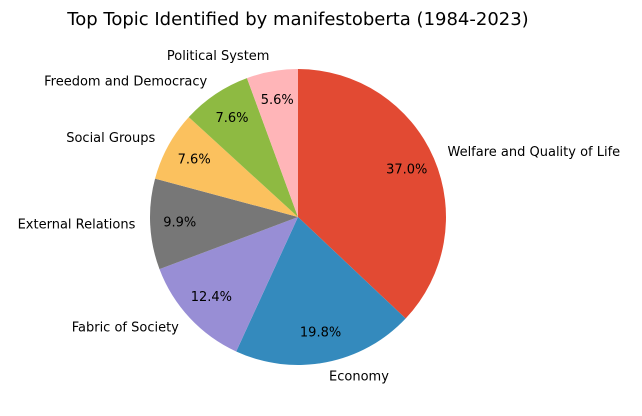 This screenshot has width=642, height=416. Describe the element at coordinates (533, 152) in the screenshot. I see `pie-category-label-welfare-and-quality-of-life: Welfare and Quality of Life` at that location.